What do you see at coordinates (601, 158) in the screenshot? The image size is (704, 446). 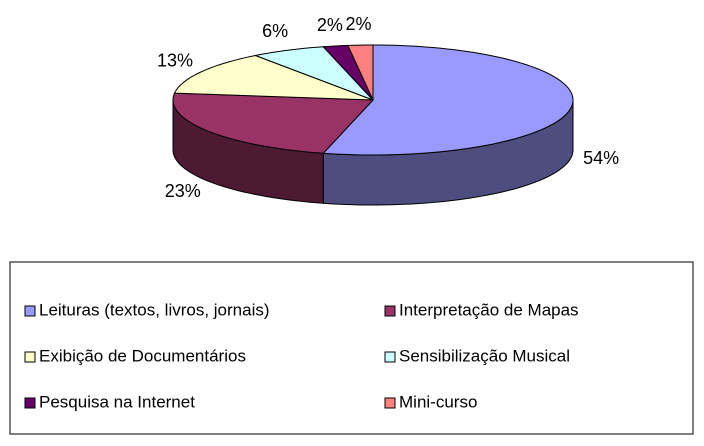 I see `data-label: 54%` at bounding box center [601, 158].